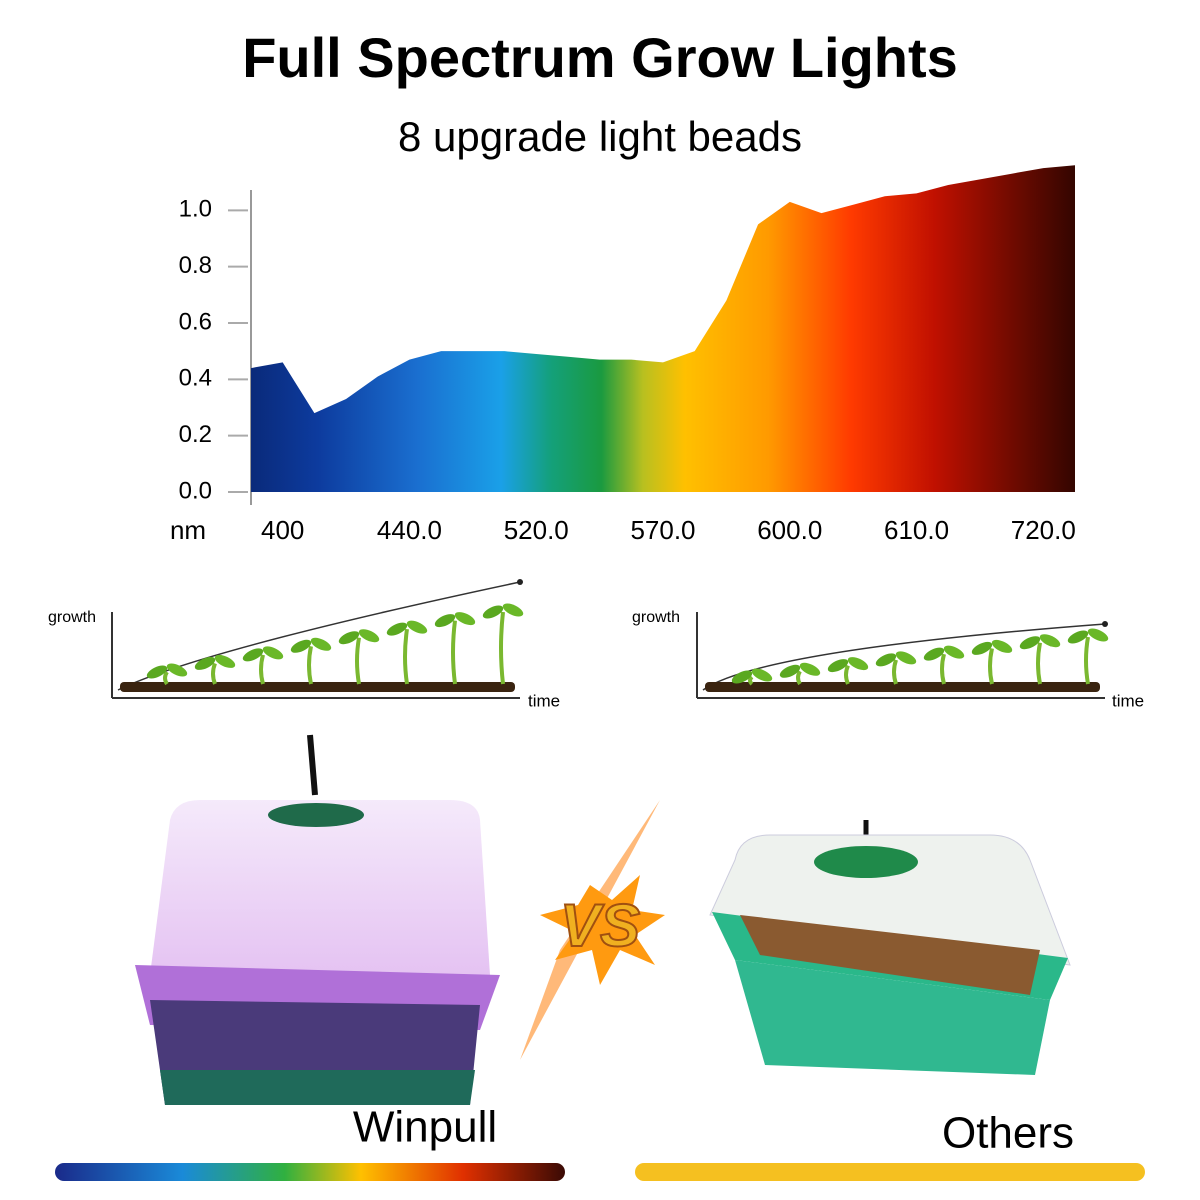 This screenshot has height=1200, width=1200. What do you see at coordinates (600, 57) in the screenshot?
I see `title: Full Spectrum Grow Lights` at bounding box center [600, 57].